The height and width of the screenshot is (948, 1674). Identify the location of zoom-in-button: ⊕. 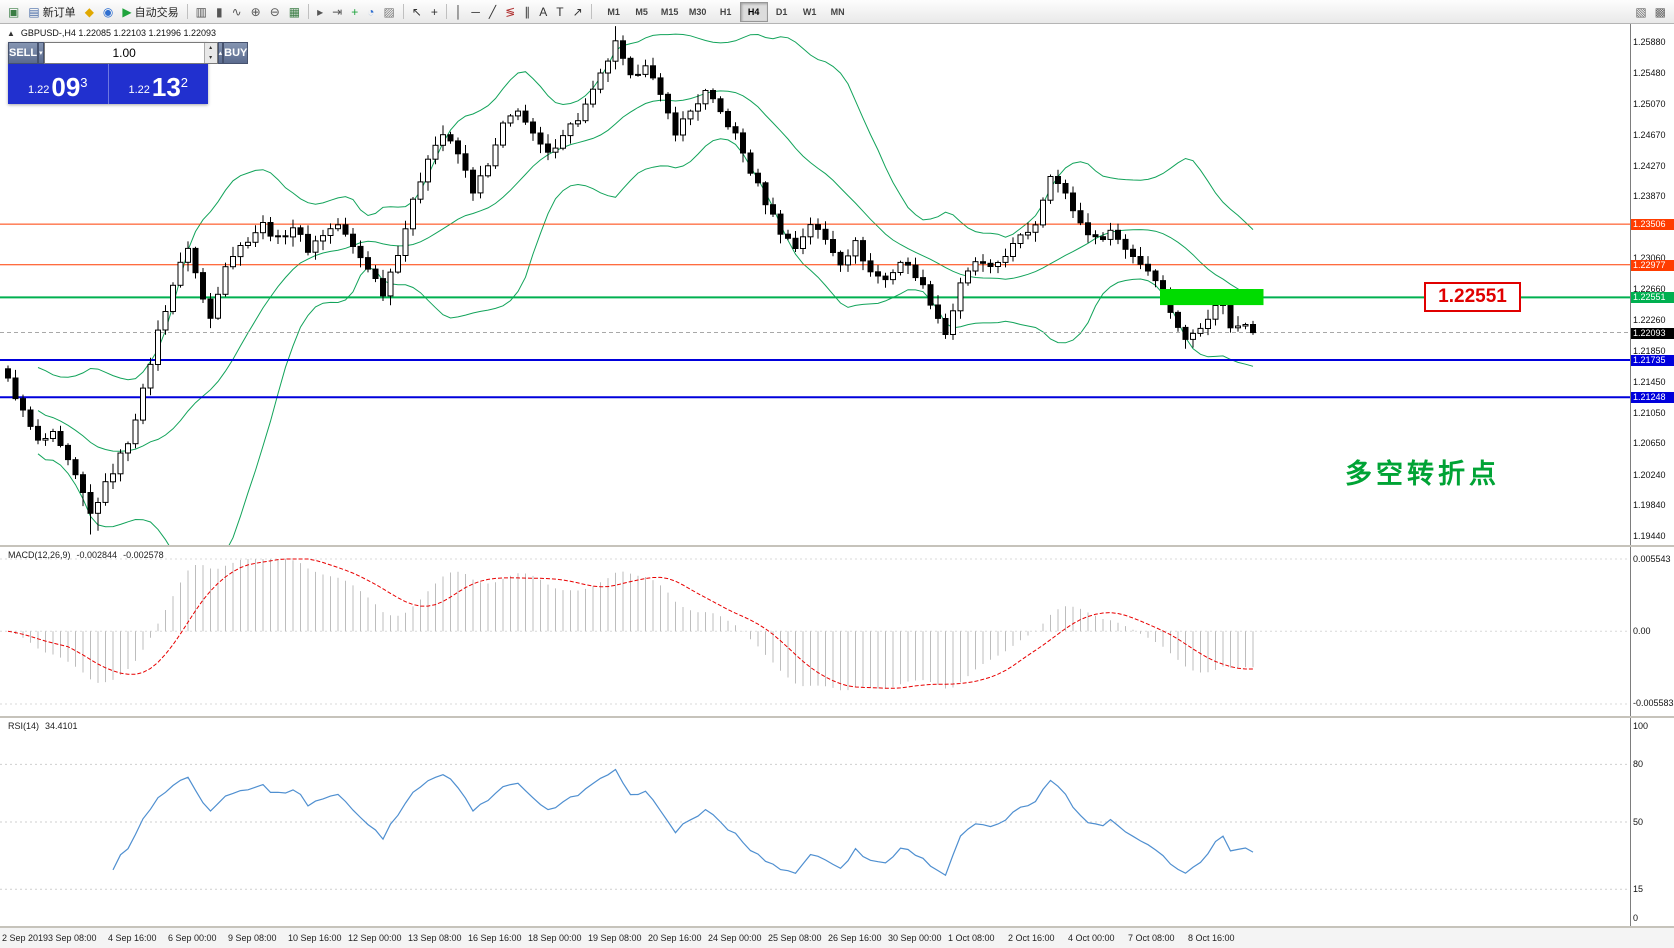
(256, 12).